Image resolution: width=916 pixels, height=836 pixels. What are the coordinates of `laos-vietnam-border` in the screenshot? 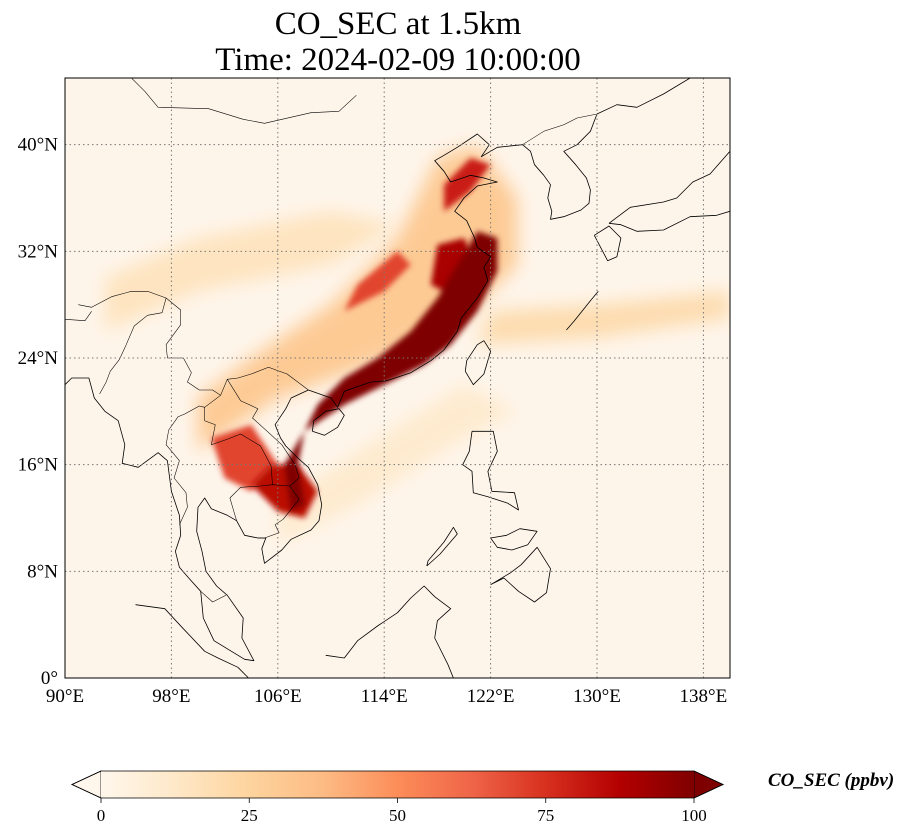 It's located at (263, 433).